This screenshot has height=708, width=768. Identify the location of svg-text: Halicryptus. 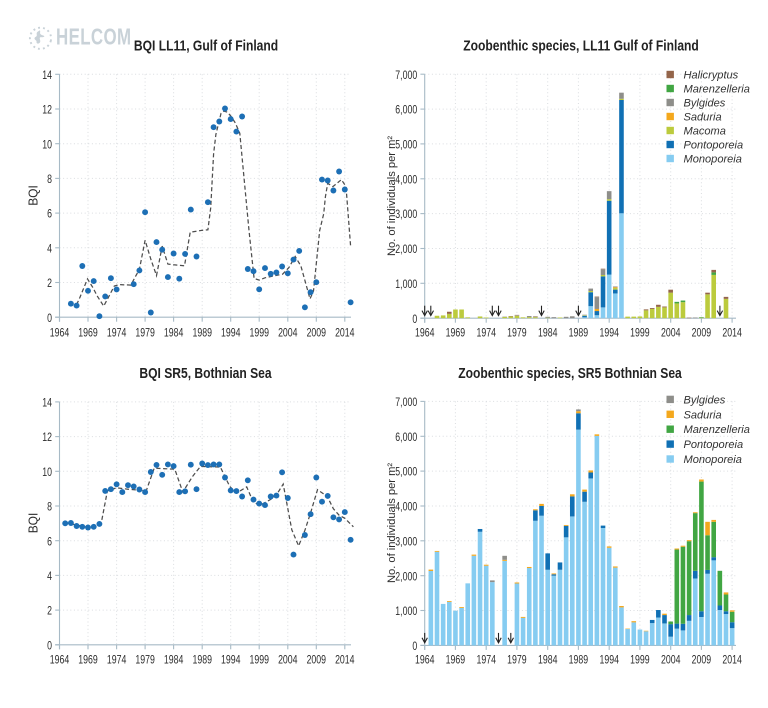
(711, 75).